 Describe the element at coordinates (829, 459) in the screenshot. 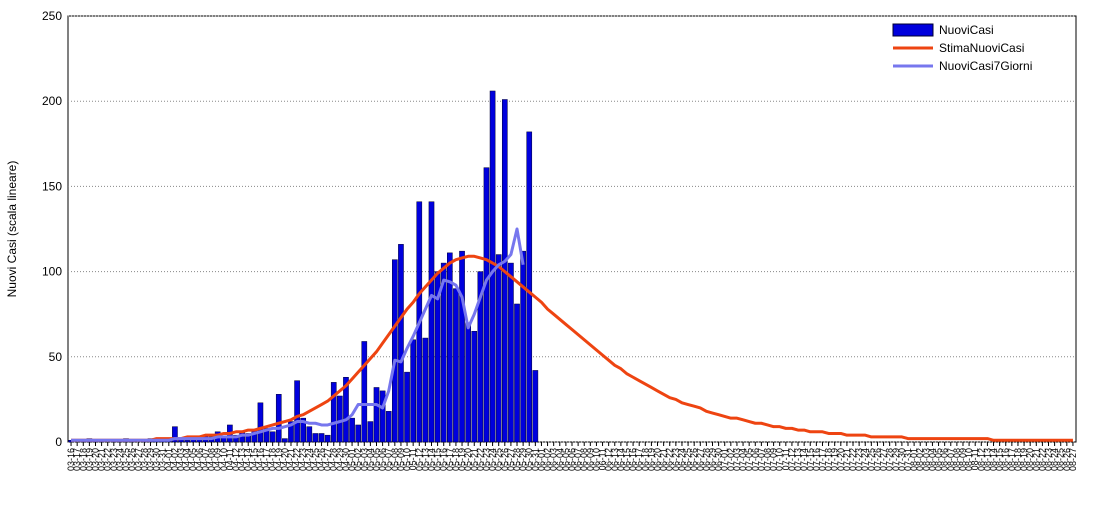

I see `x-tick-label: 07-18` at that location.